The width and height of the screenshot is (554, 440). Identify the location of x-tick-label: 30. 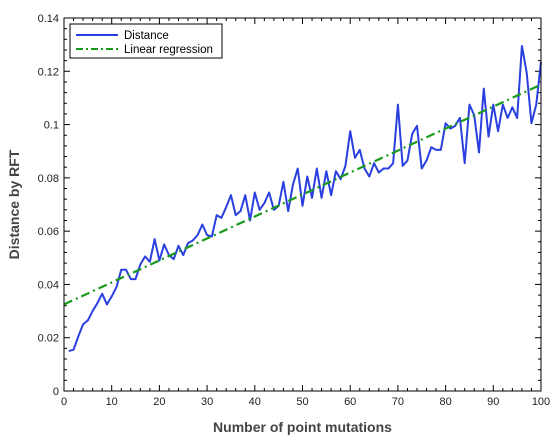
(207, 402).